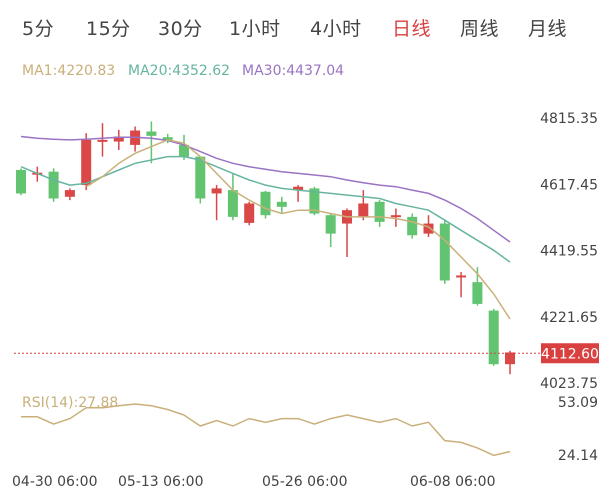 This screenshot has width=603, height=499. Describe the element at coordinates (54, 482) in the screenshot. I see `x-tick-label: 04-30 06:00` at that location.